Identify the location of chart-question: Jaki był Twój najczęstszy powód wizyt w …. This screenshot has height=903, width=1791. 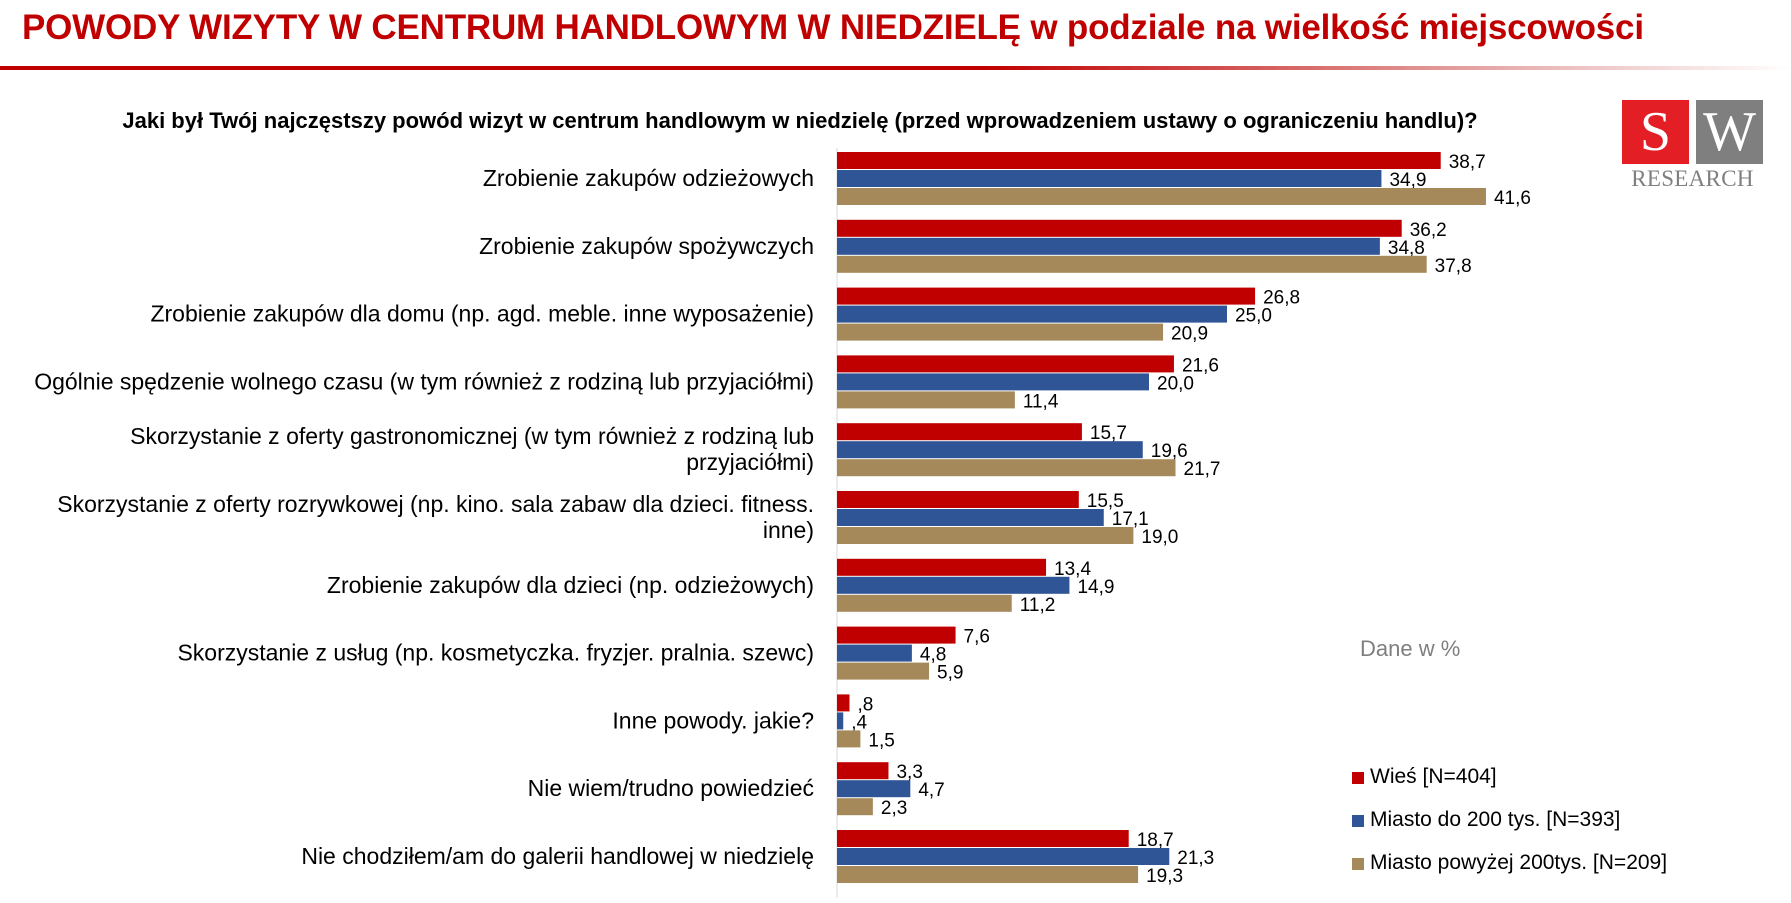
(800, 120).